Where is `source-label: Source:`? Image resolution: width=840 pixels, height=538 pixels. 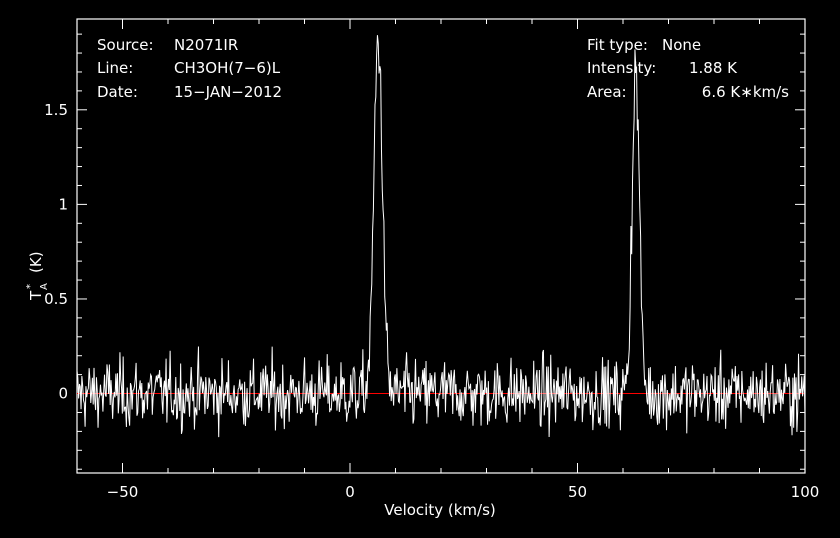
source-label: Source: is located at coordinates (125, 45).